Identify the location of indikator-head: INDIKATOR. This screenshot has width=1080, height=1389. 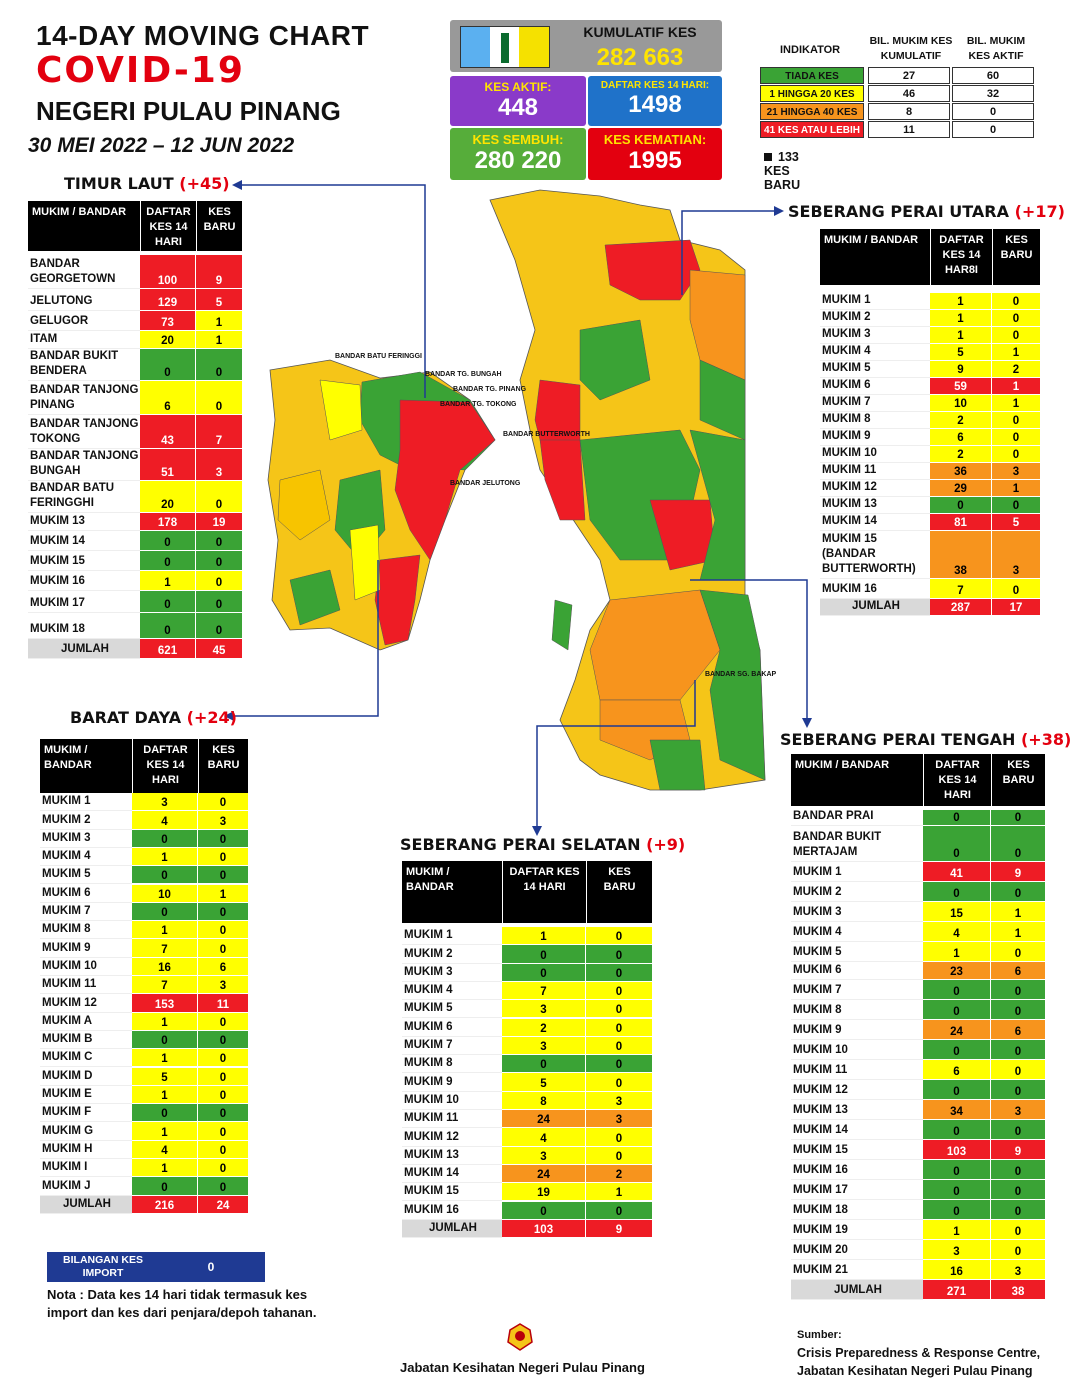
(810, 50).